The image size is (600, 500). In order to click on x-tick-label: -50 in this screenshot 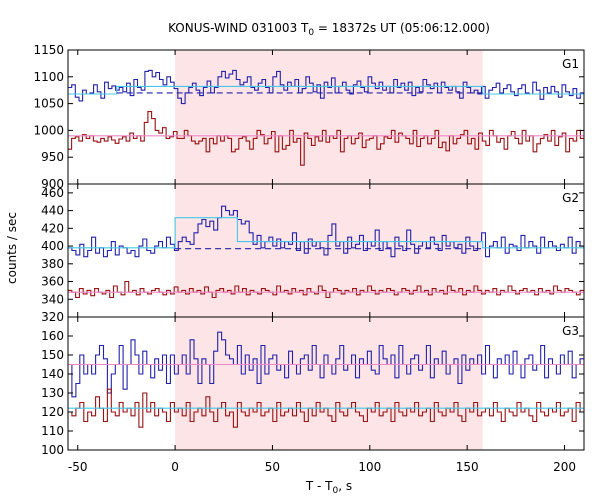, I will do `click(78, 467)`.